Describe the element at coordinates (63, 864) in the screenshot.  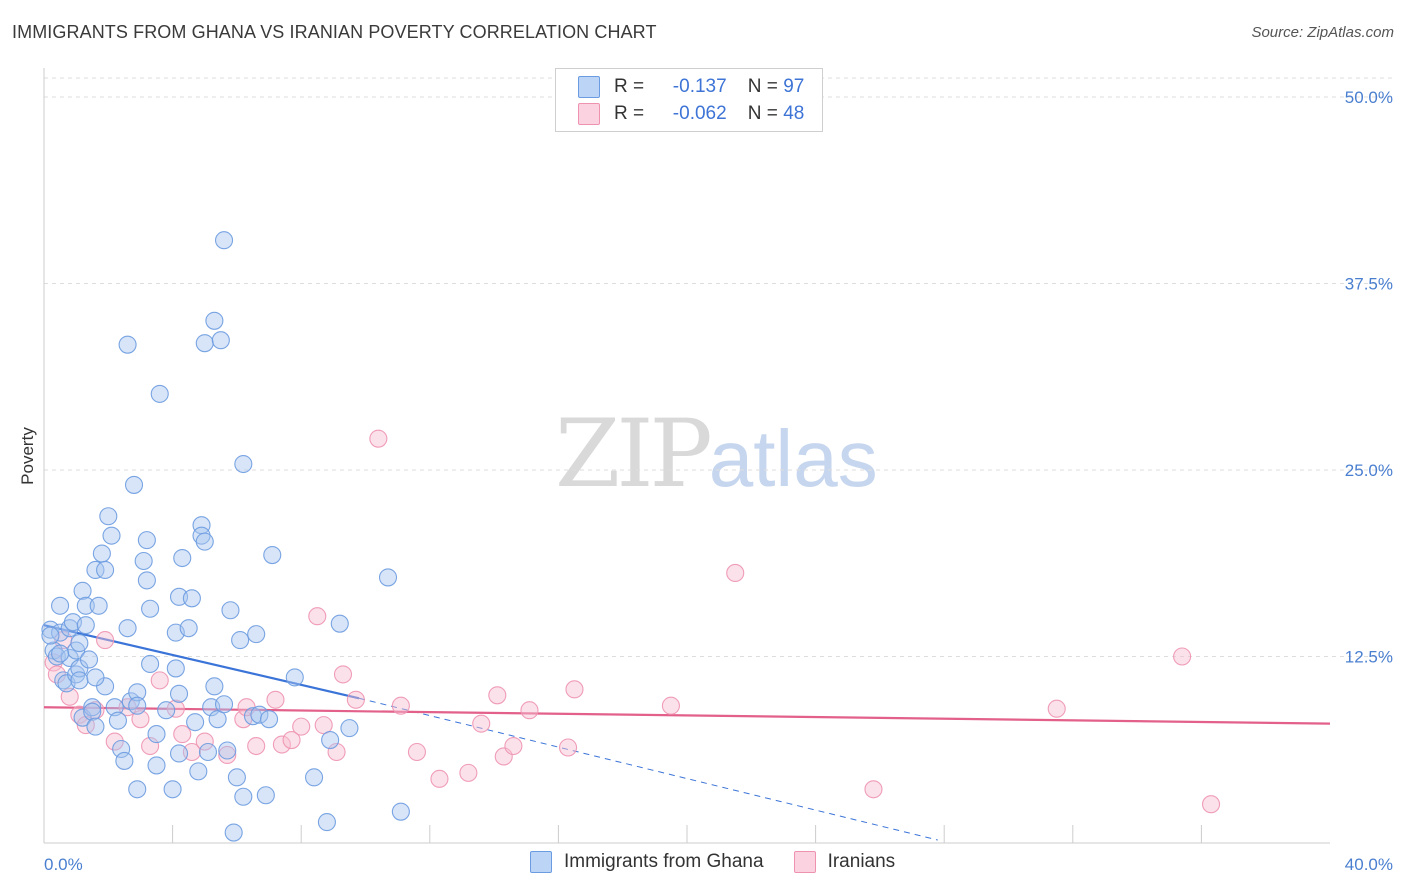
I see `x-tick-label: 0.0%` at that location.